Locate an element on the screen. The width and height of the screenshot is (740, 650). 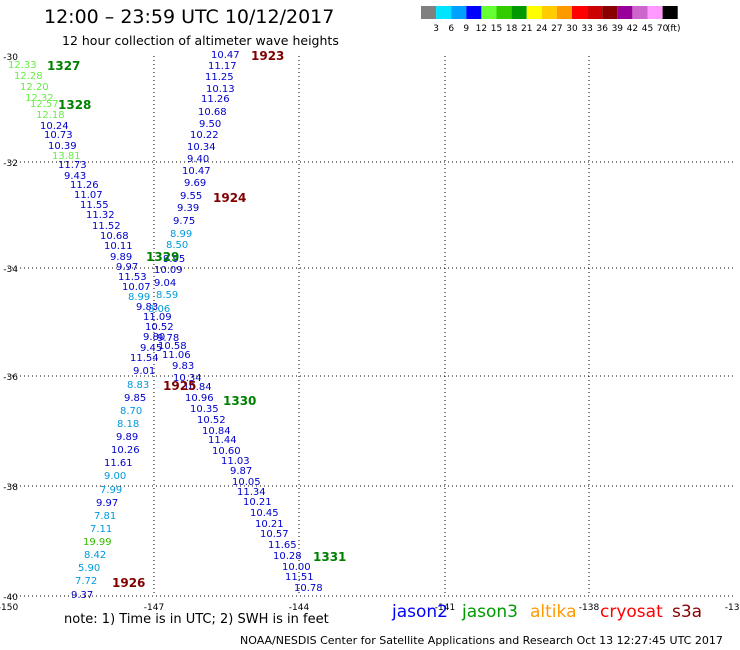
swh-reading: 8.42 is located at coordinates (95, 555).